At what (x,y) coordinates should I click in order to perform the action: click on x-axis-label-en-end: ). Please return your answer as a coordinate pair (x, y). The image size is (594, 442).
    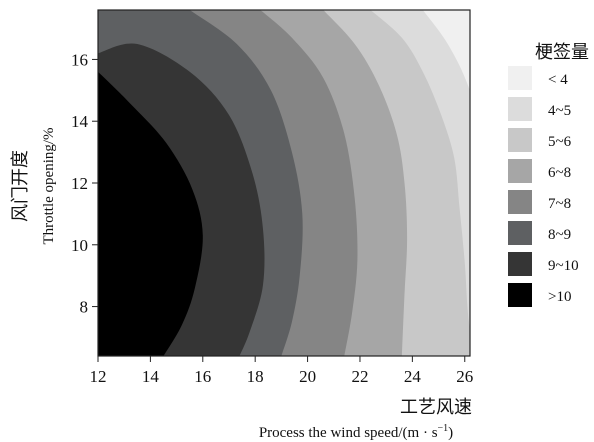
    Looking at the image, I should click on (450, 433).